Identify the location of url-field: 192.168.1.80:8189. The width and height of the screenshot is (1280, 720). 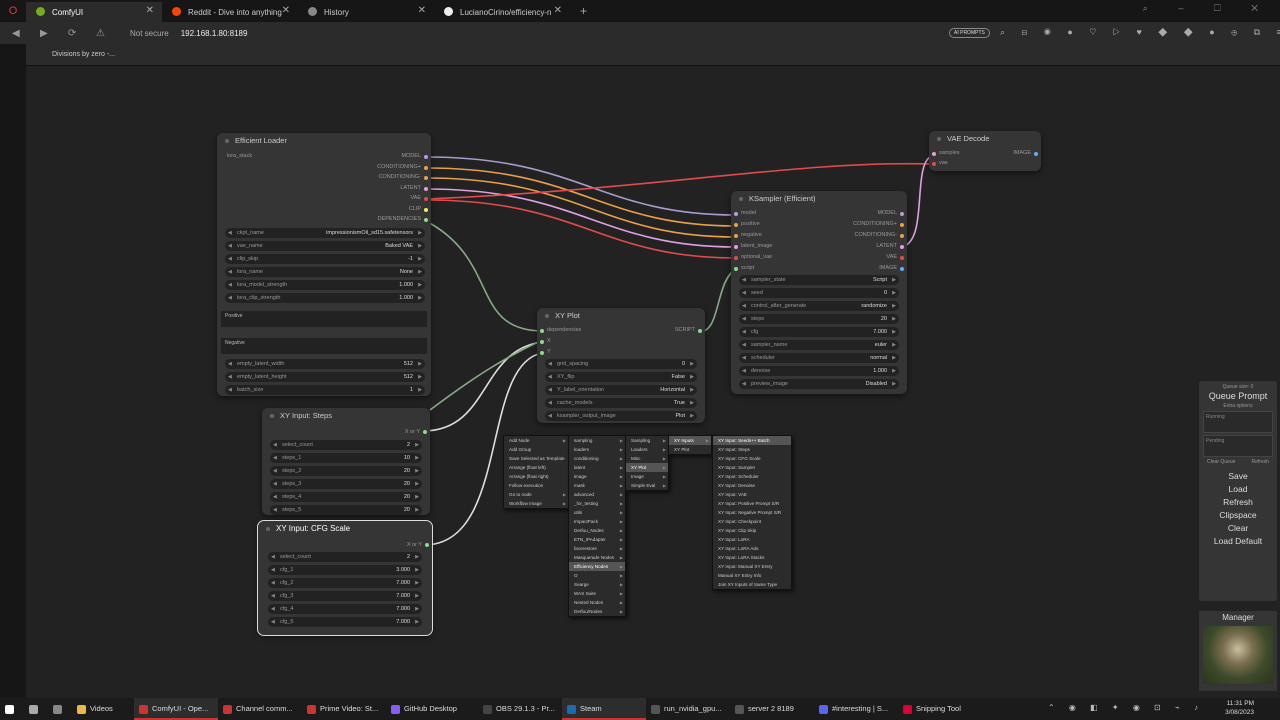
(214, 33).